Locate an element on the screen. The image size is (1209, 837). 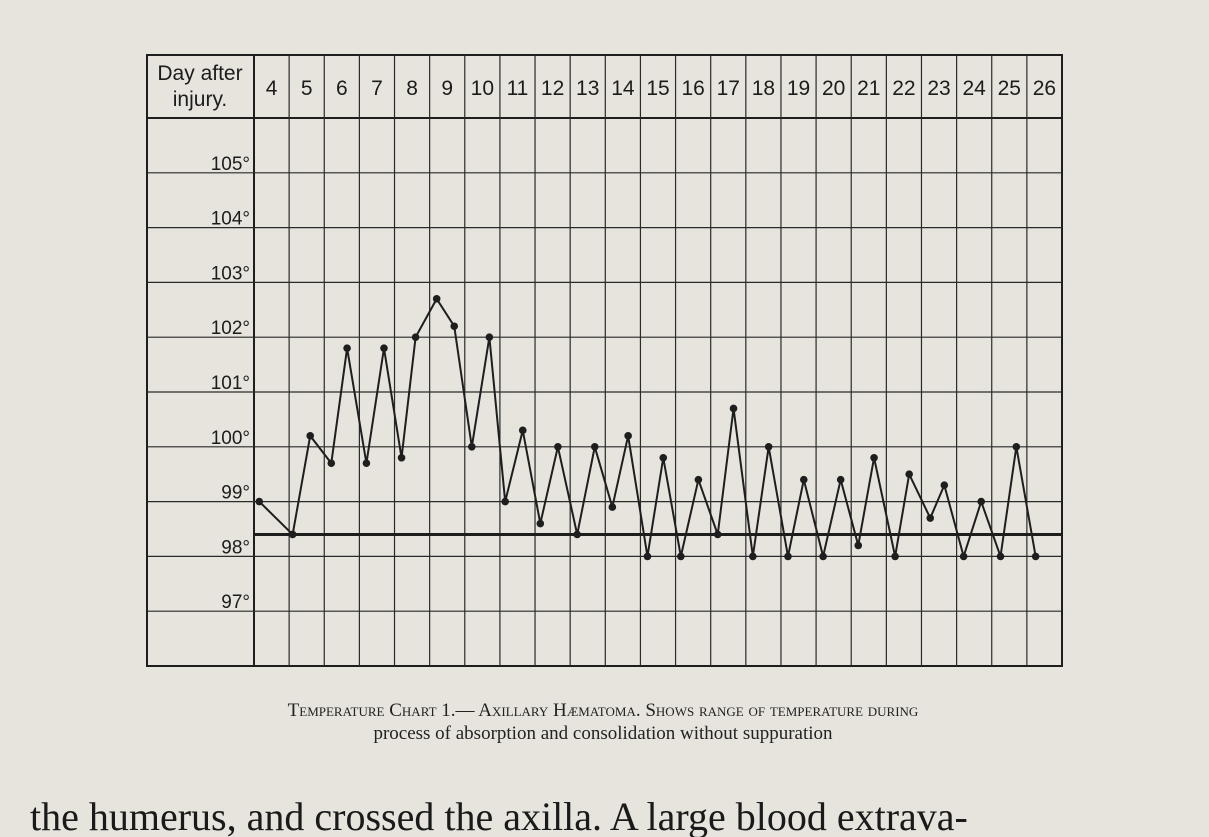
x-tick-label: 25 is located at coordinates (1009, 88).